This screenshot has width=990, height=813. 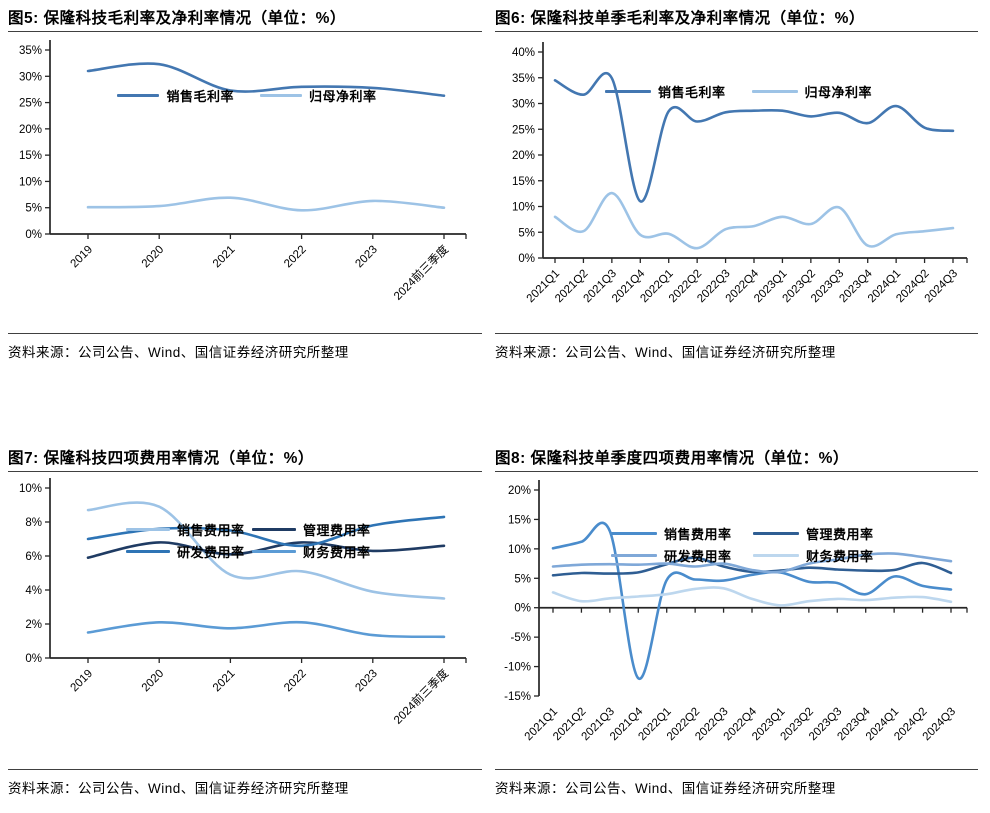 What do you see at coordinates (178, 788) in the screenshot?
I see `figure7-source-note: 资料来源：公司公告、Wind、国信证券经济研究所整理` at bounding box center [178, 788].